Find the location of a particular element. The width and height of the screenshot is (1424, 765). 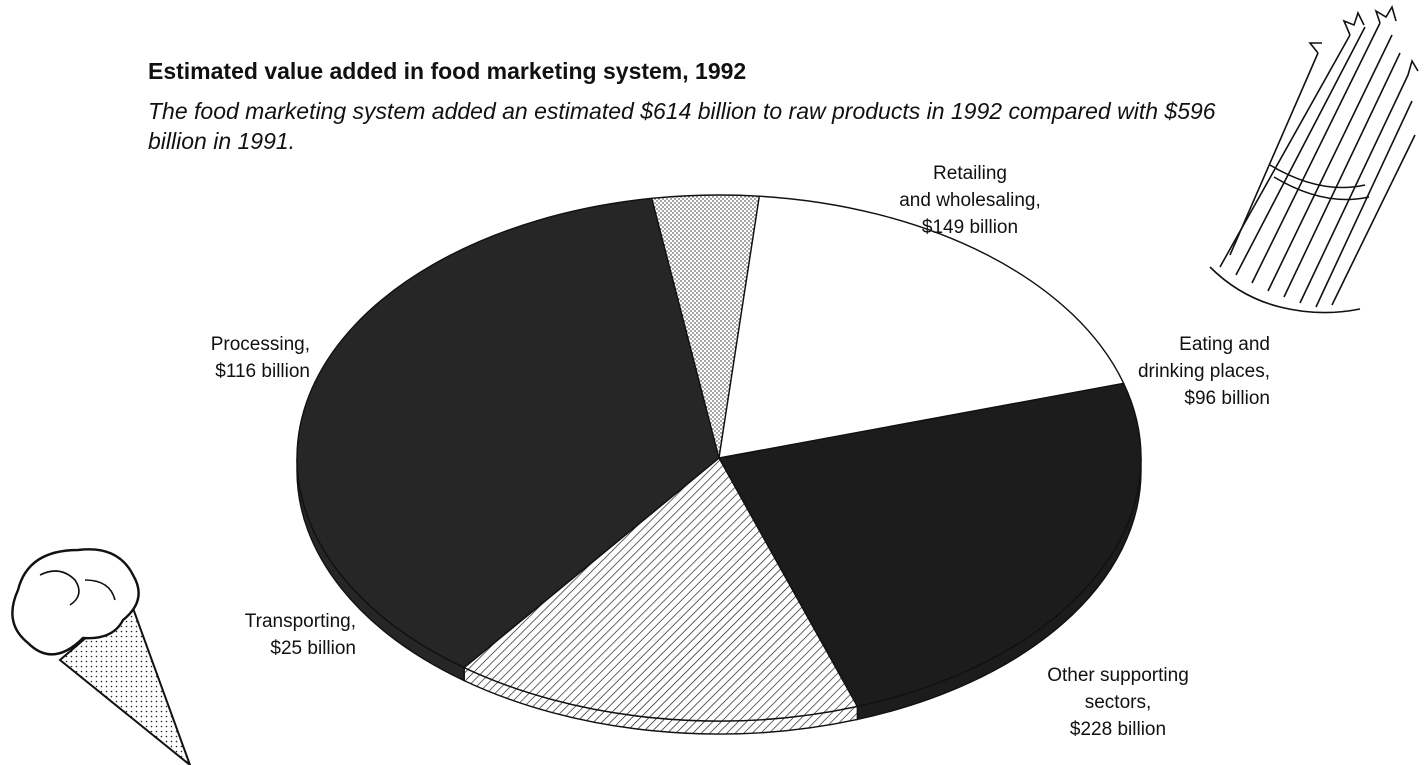

label-transporting: Transporting, $25 billion is located at coordinates (258, 635).